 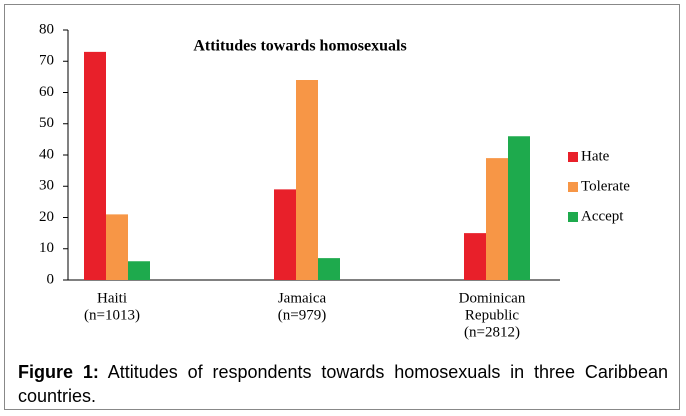 I want to click on legend-label: Tolerate, so click(x=605, y=186).